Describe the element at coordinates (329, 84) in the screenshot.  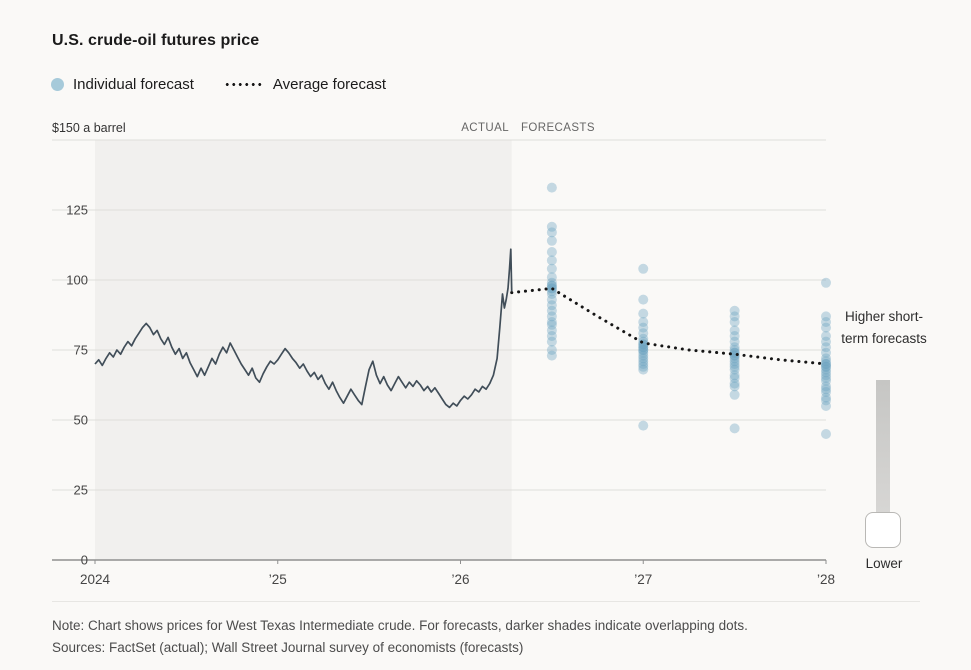
I see `average-forecast-label: Average forecast` at that location.